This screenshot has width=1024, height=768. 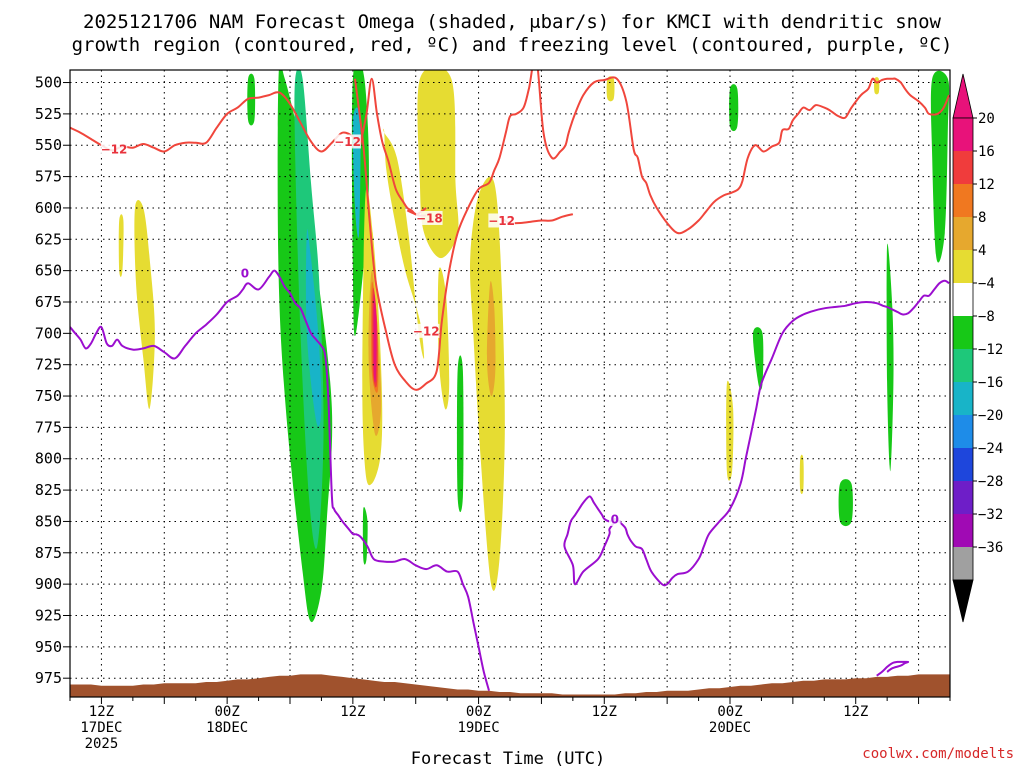 What do you see at coordinates (48, 239) in the screenshot?
I see `y-tick-label-625: 625` at bounding box center [48, 239].